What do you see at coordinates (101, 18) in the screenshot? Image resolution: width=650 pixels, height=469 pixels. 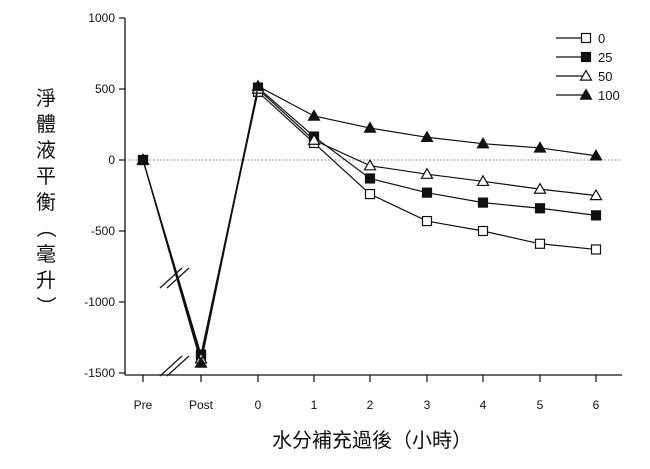 I see `y-tick-label: 1000` at bounding box center [101, 18].